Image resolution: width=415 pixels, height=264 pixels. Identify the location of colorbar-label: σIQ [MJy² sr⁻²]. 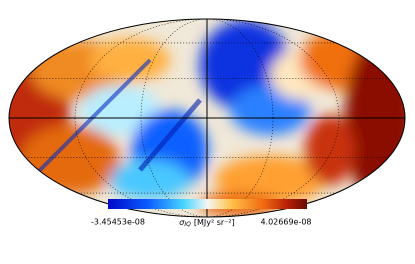
(206, 223).